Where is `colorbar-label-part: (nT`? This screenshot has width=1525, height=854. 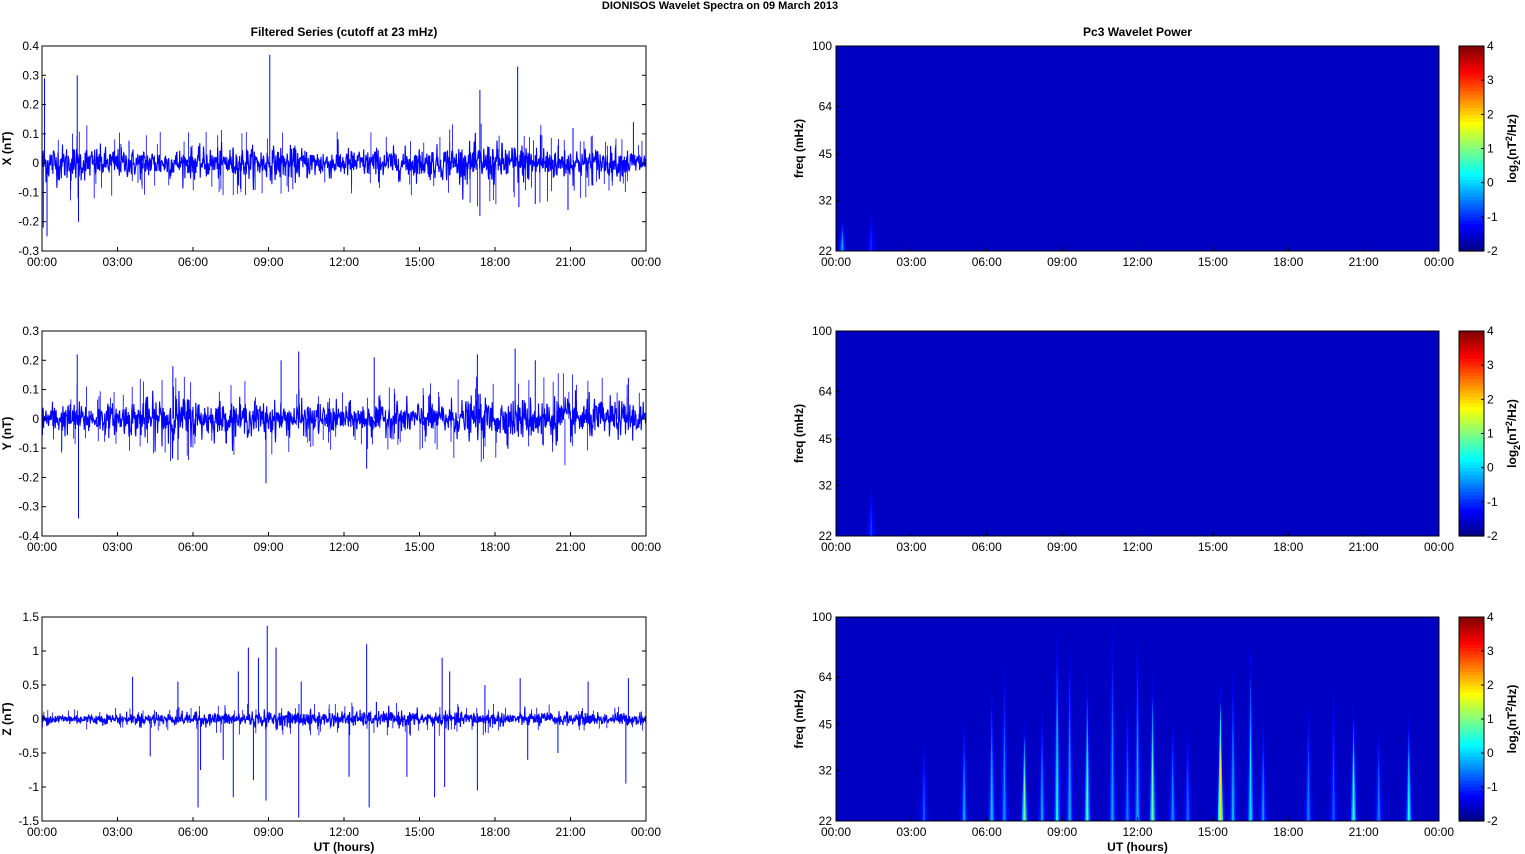
colorbar-label-part: (nT is located at coordinates (1512, 150).